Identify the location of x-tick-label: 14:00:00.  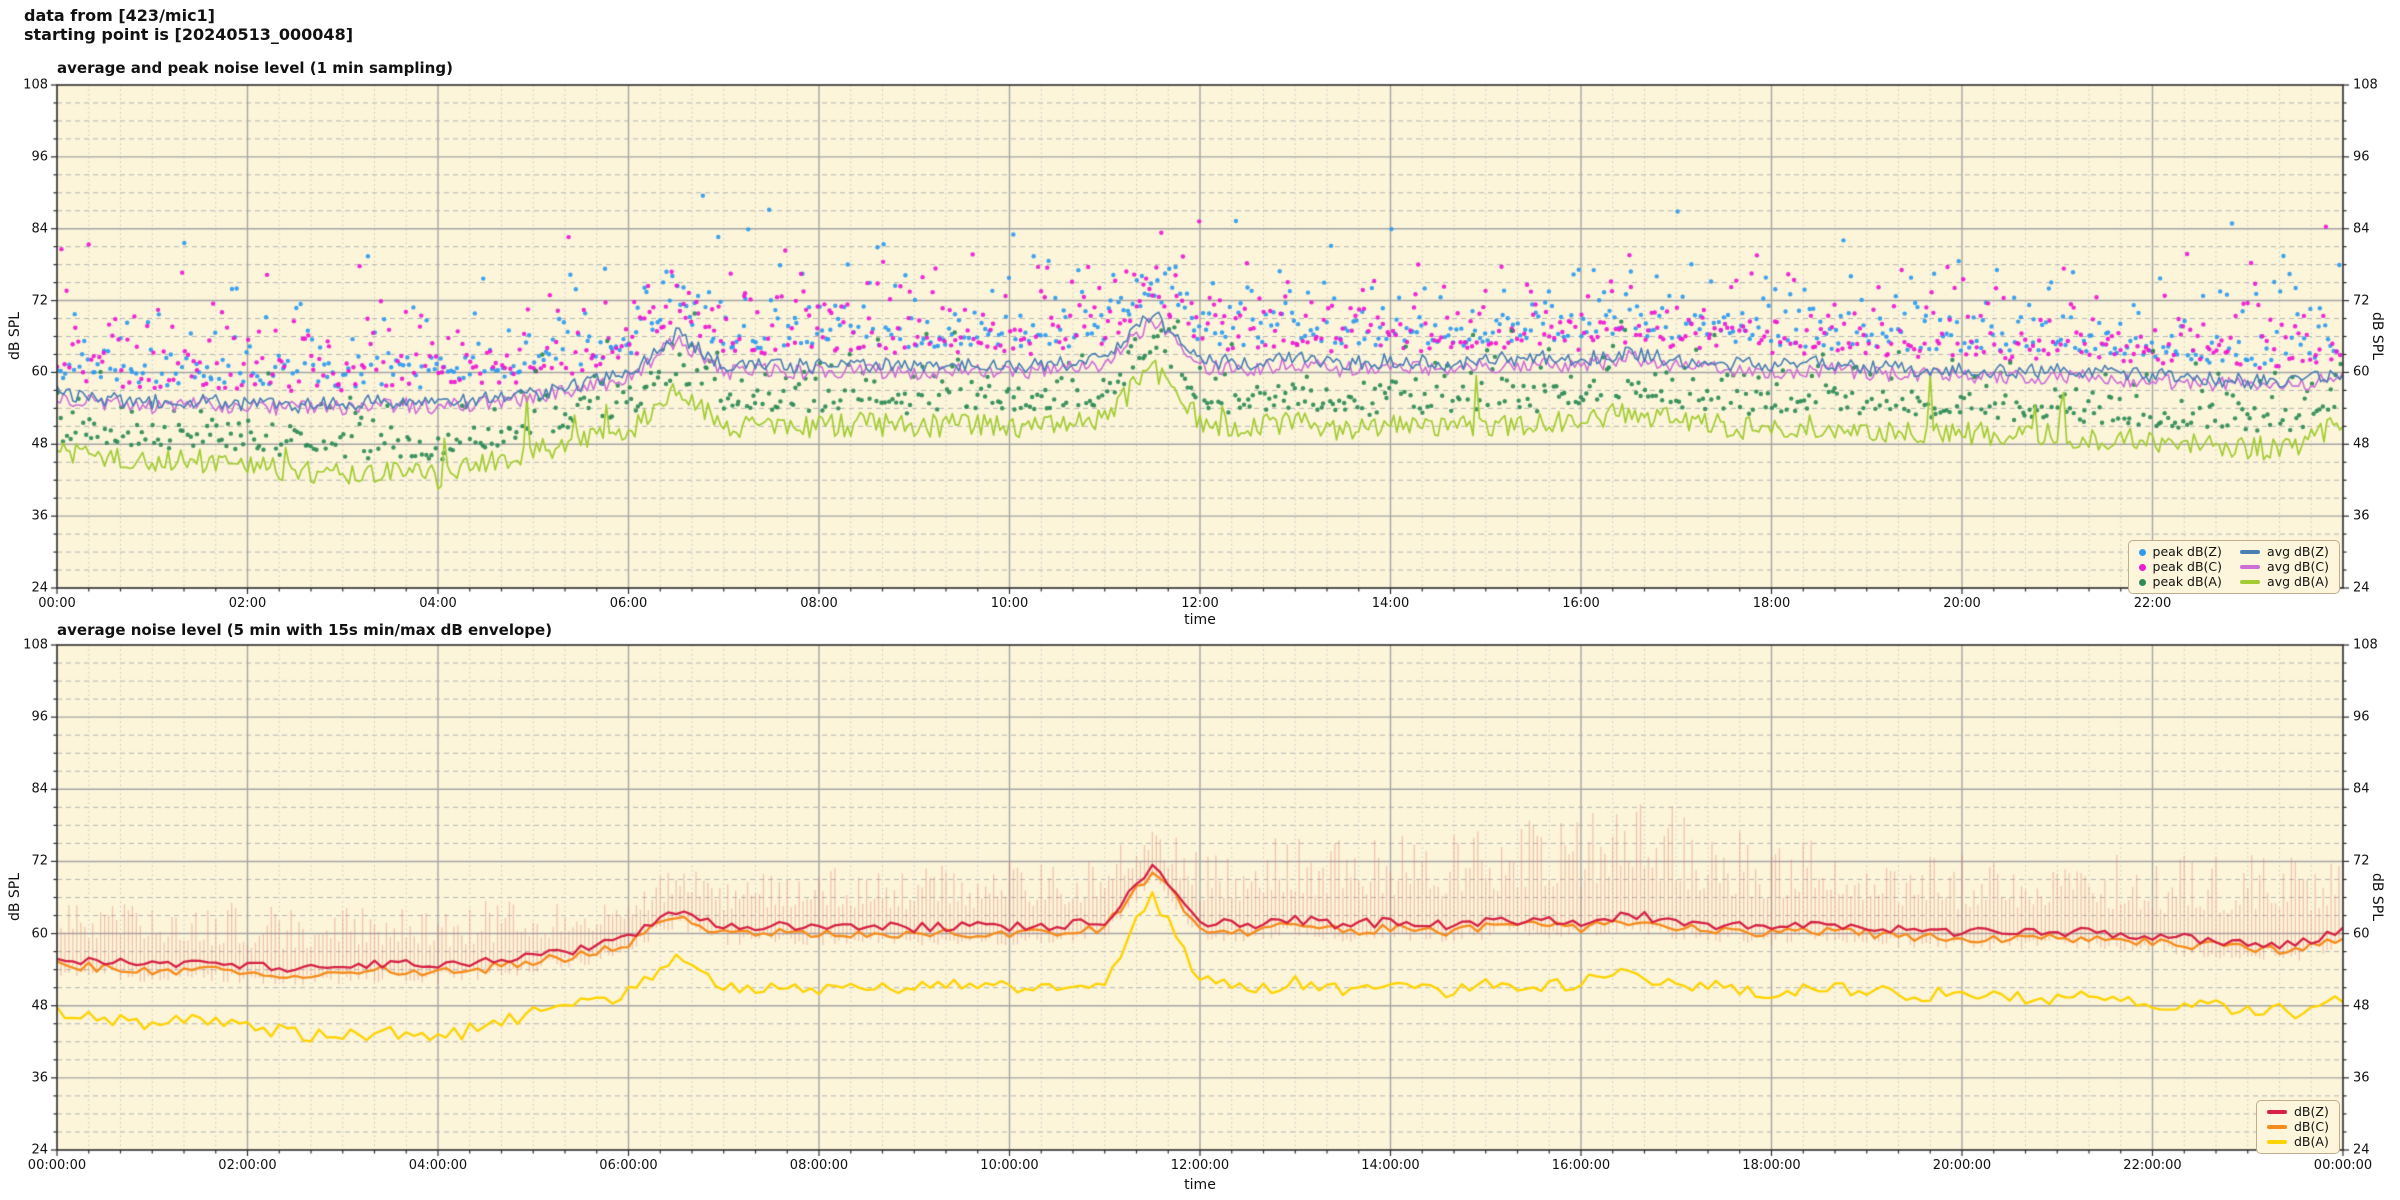
(1390, 1165).